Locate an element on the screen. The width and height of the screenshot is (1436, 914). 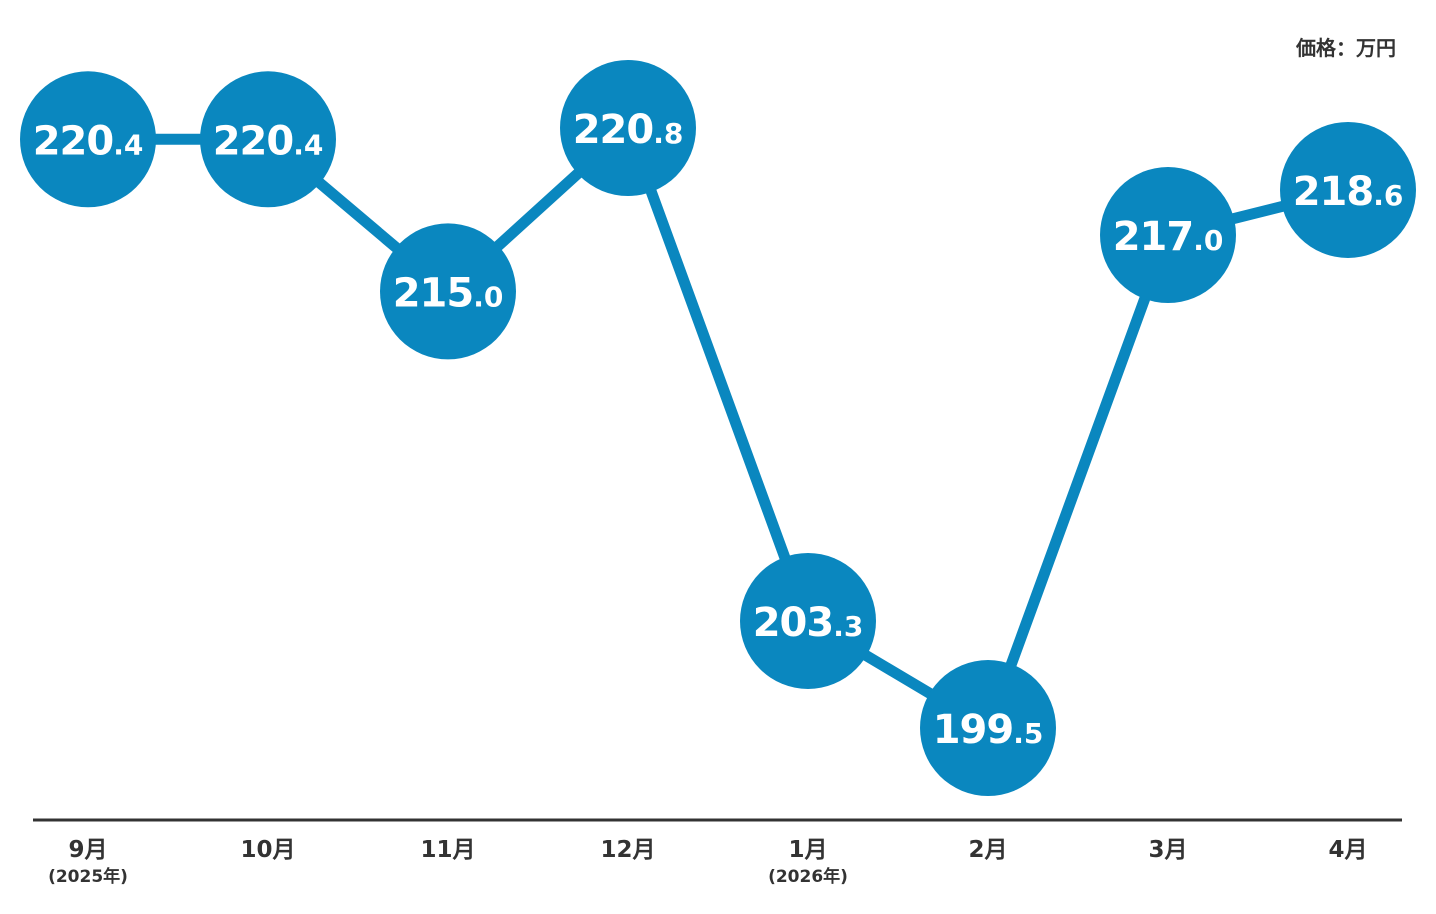
data-label: 220.8 is located at coordinates (628, 130).